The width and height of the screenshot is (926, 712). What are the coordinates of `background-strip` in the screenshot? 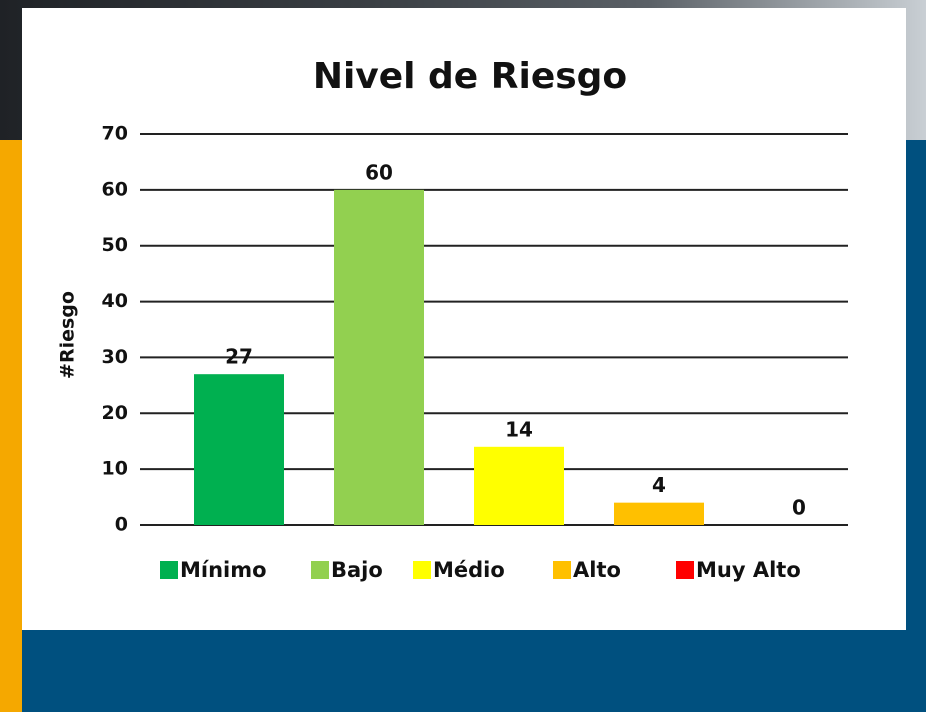 It's located at (11, 426).